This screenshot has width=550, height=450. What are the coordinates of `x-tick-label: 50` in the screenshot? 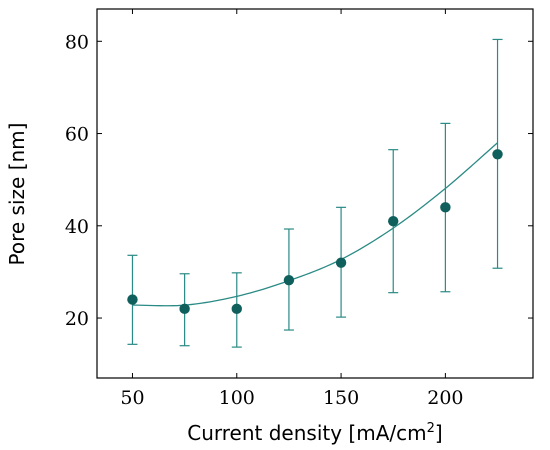 It's located at (132, 398).